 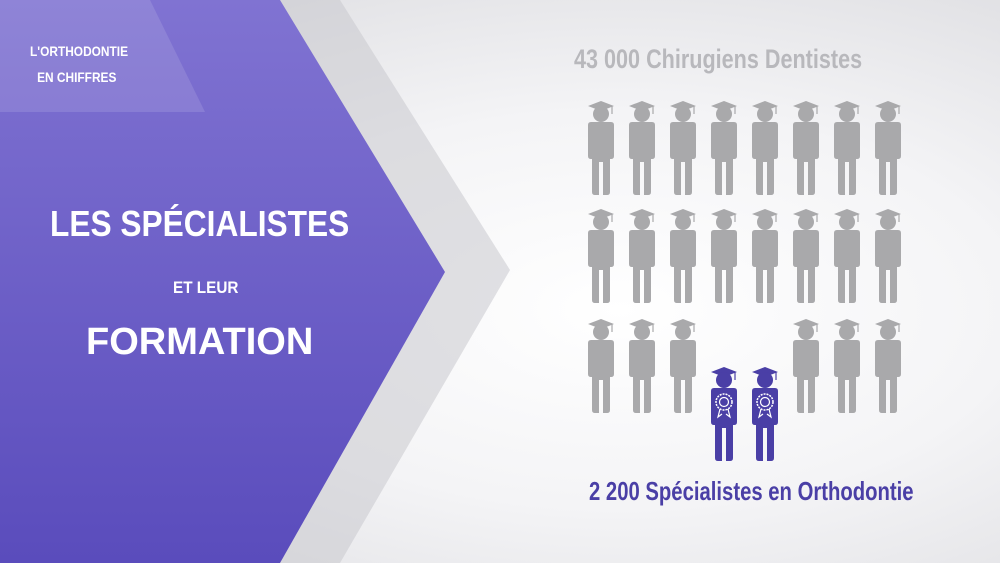 I want to click on title-line-3: FORMATION, so click(x=200, y=342).